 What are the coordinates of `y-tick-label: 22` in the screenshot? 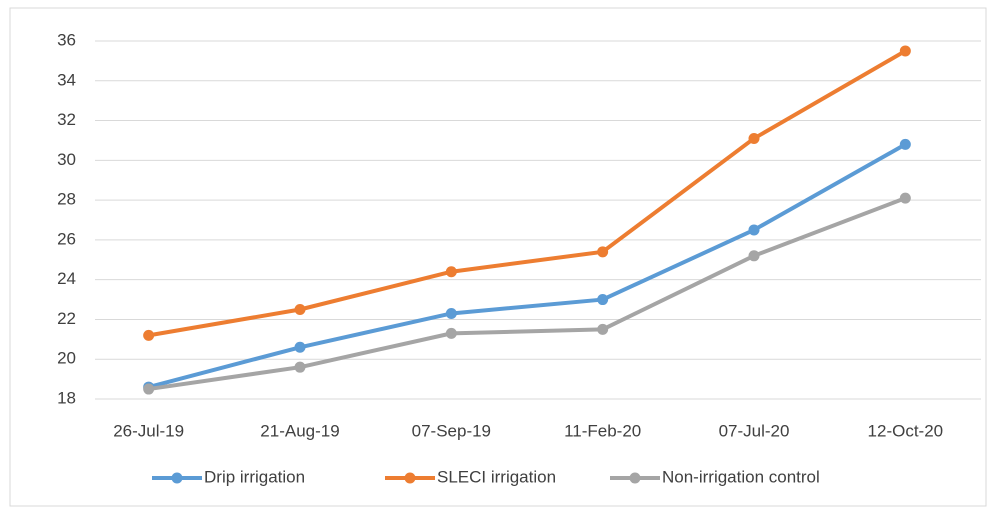 It's located at (66, 318).